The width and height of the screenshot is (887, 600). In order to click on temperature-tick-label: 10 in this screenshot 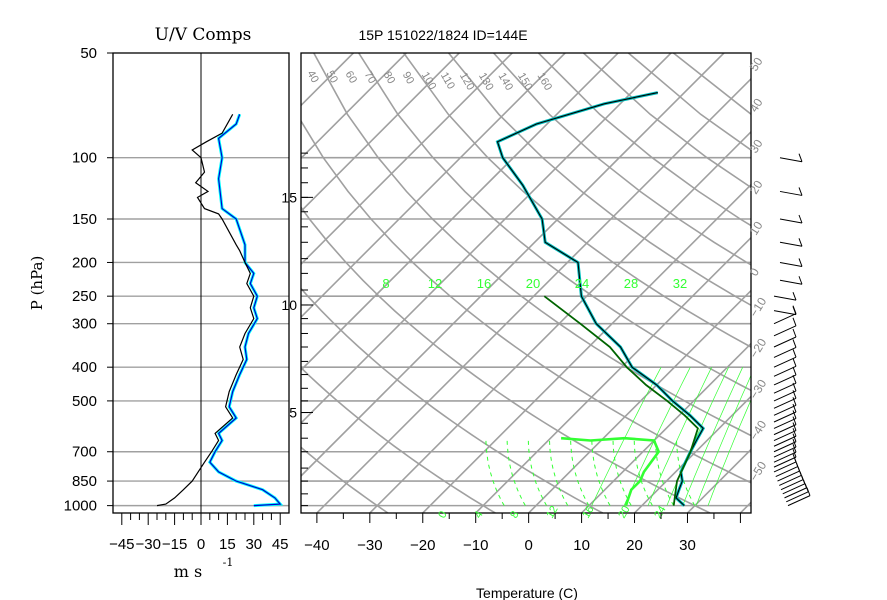, I will do `click(581, 545)`.